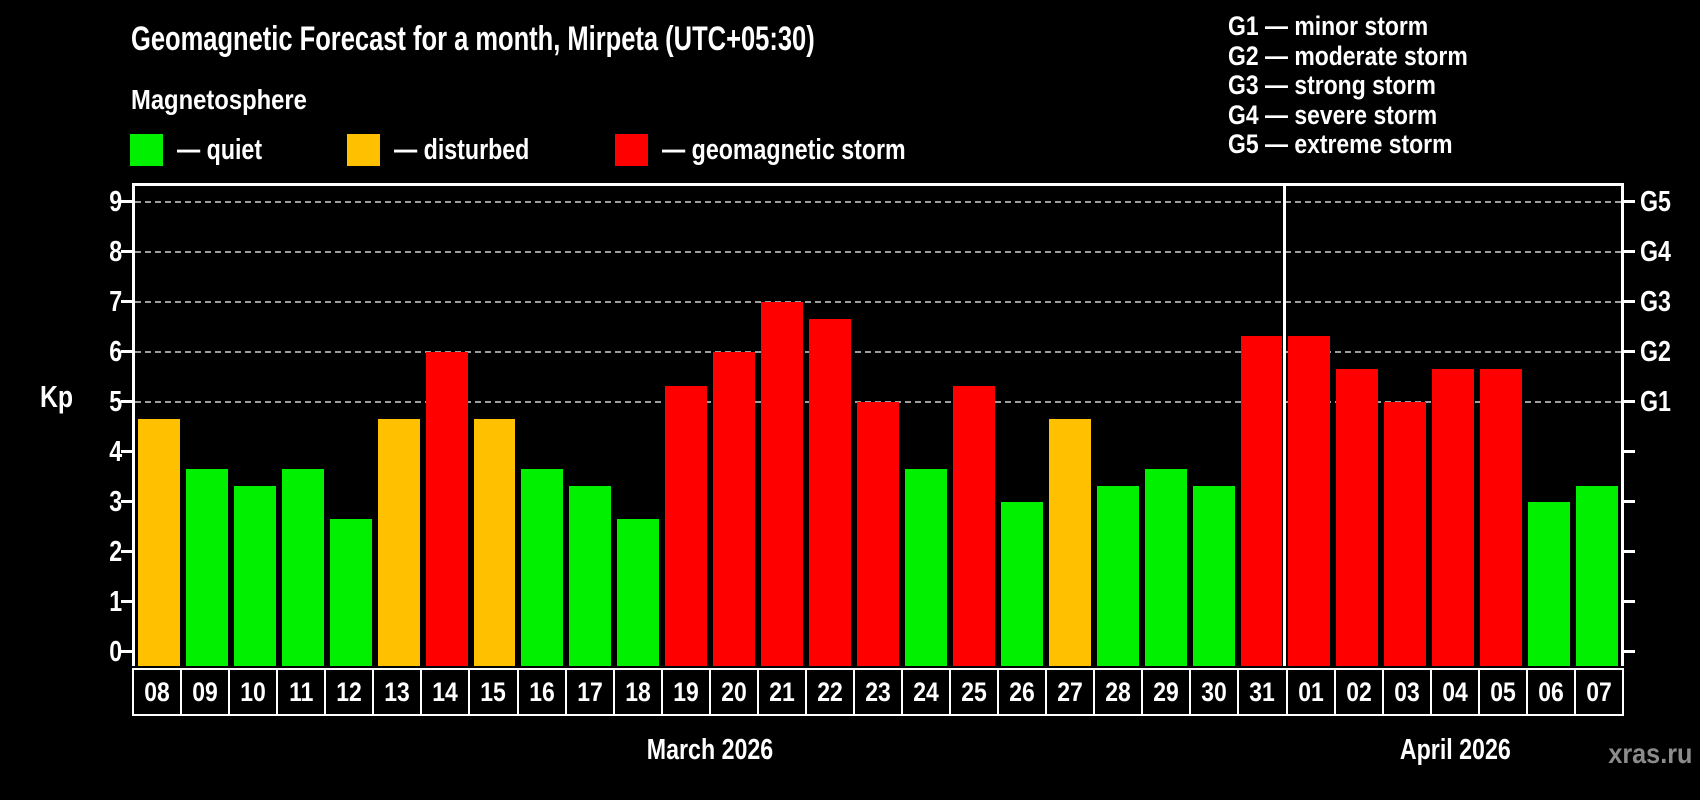 Image resolution: width=1700 pixels, height=800 pixels. I want to click on day-cell-label: 17, so click(589, 691).